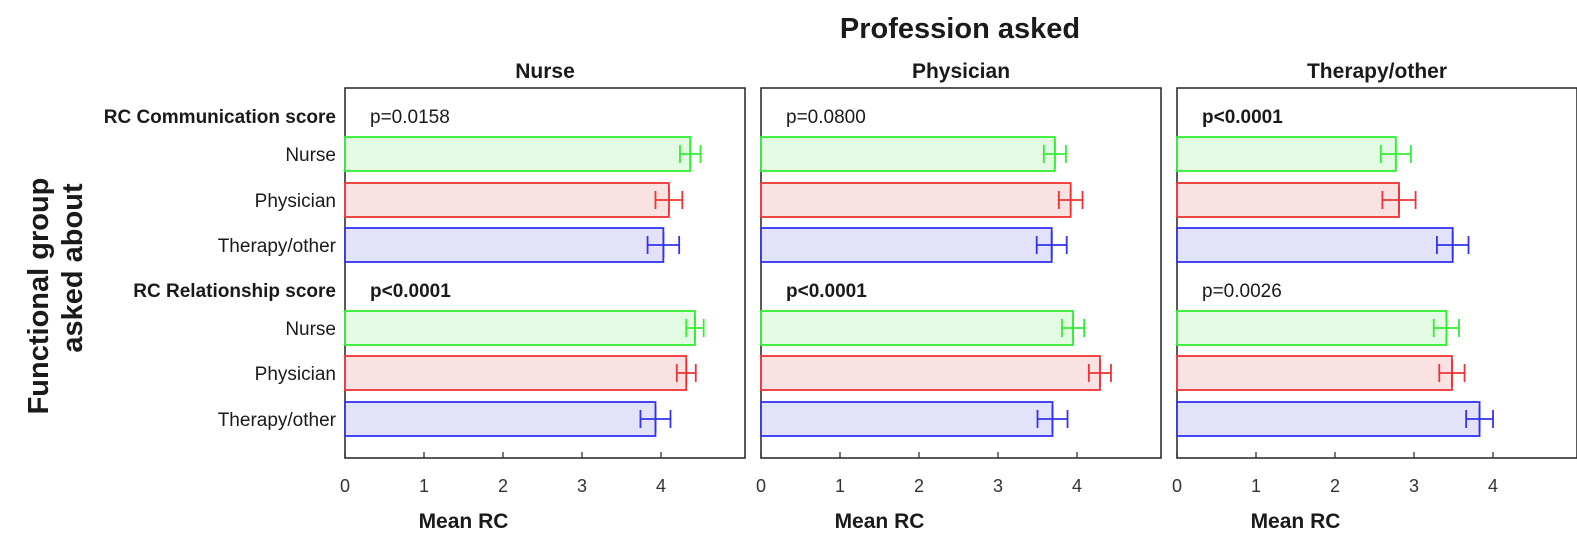  What do you see at coordinates (39, 296) in the screenshot?
I see `y-axis-label-line-1: Functional group` at bounding box center [39, 296].